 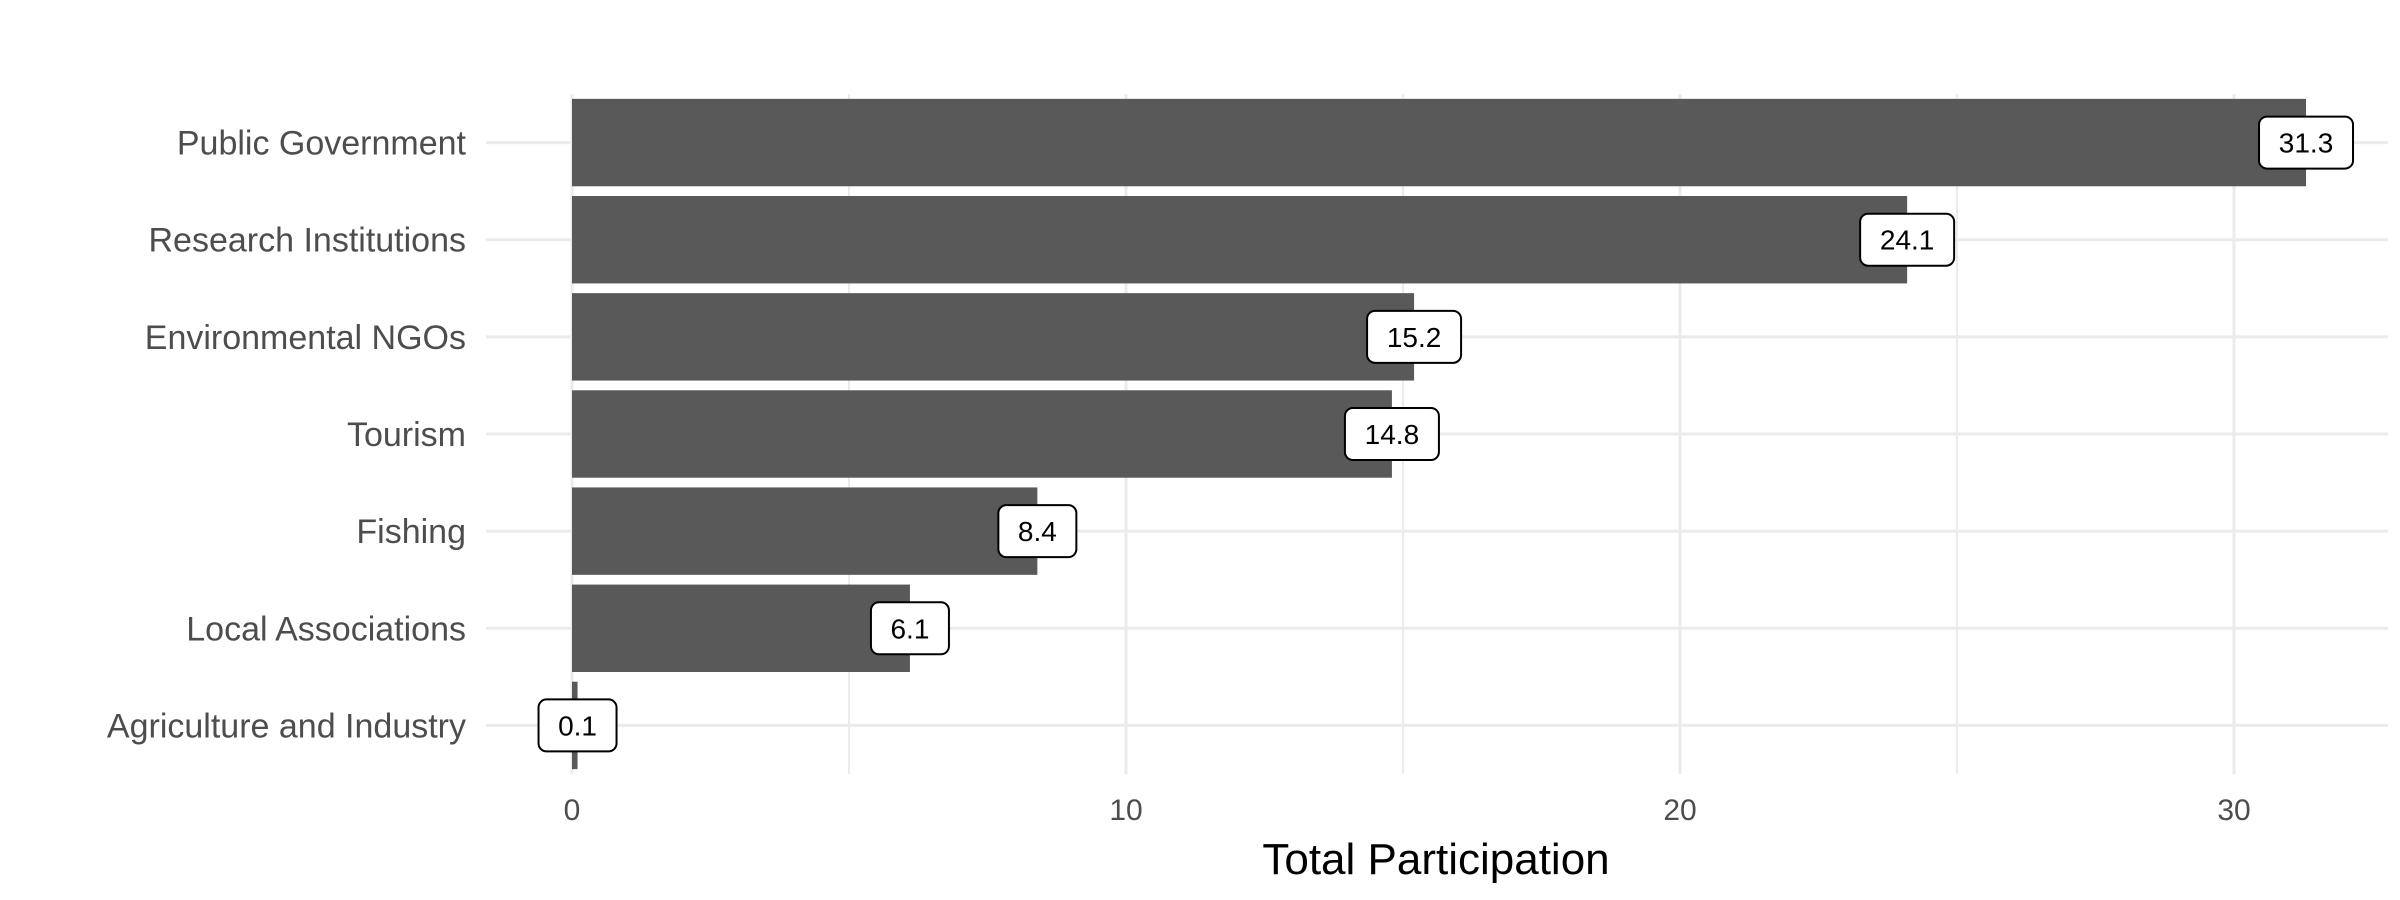 What do you see at coordinates (322, 144) in the screenshot?
I see `category-label: Public Government` at bounding box center [322, 144].